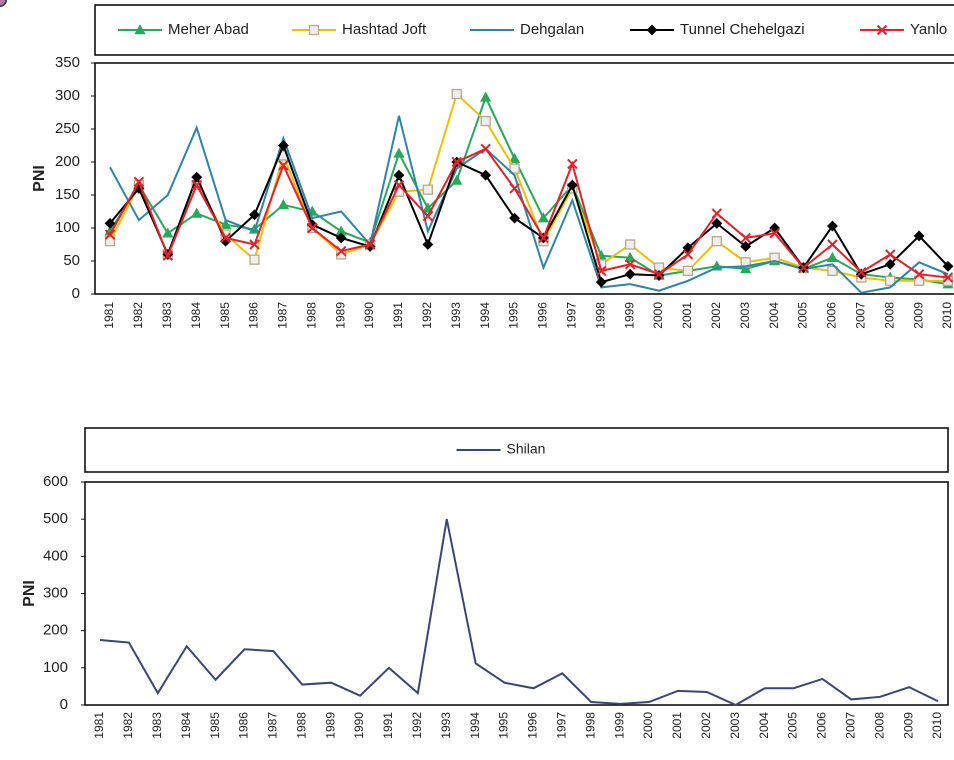 This screenshot has width=954, height=760. What do you see at coordinates (55, 592) in the screenshot?
I see `y-tick-label: 300` at bounding box center [55, 592].